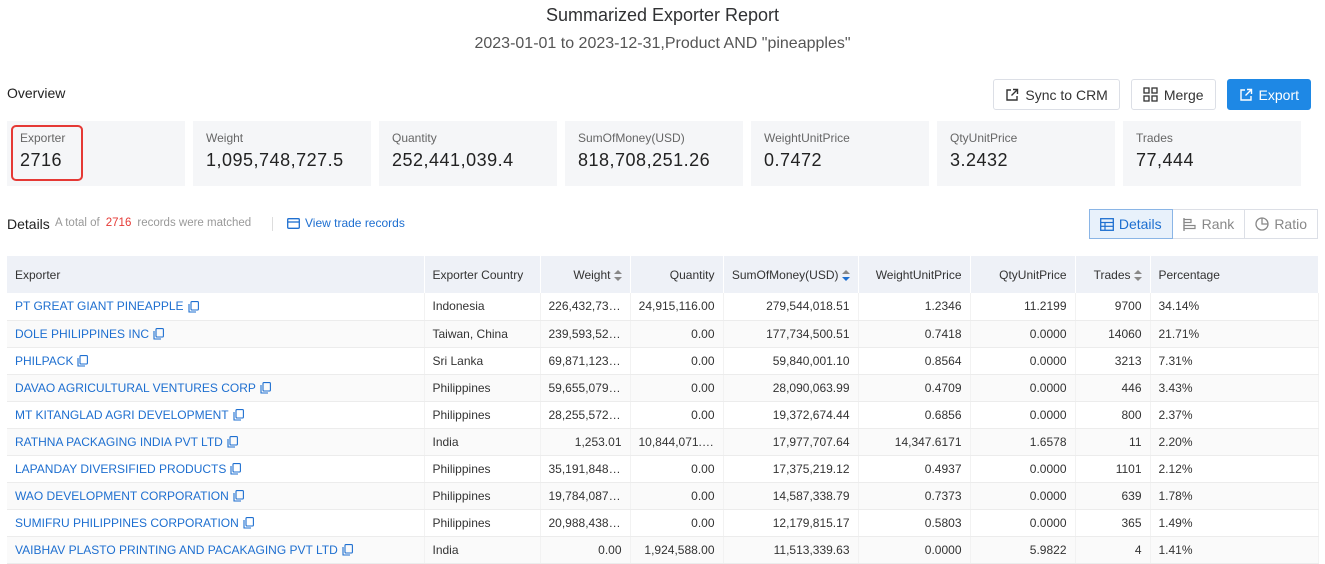 The width and height of the screenshot is (1325, 564). What do you see at coordinates (1173, 94) in the screenshot?
I see `merge-button: Merge` at bounding box center [1173, 94].